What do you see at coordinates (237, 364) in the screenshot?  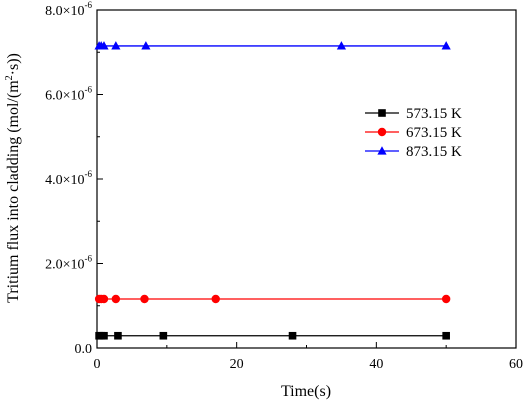 I see `x-tick-label: 20` at bounding box center [237, 364].